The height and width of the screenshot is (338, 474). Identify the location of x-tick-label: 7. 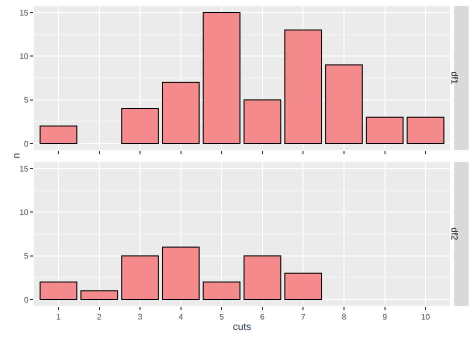
(303, 317).